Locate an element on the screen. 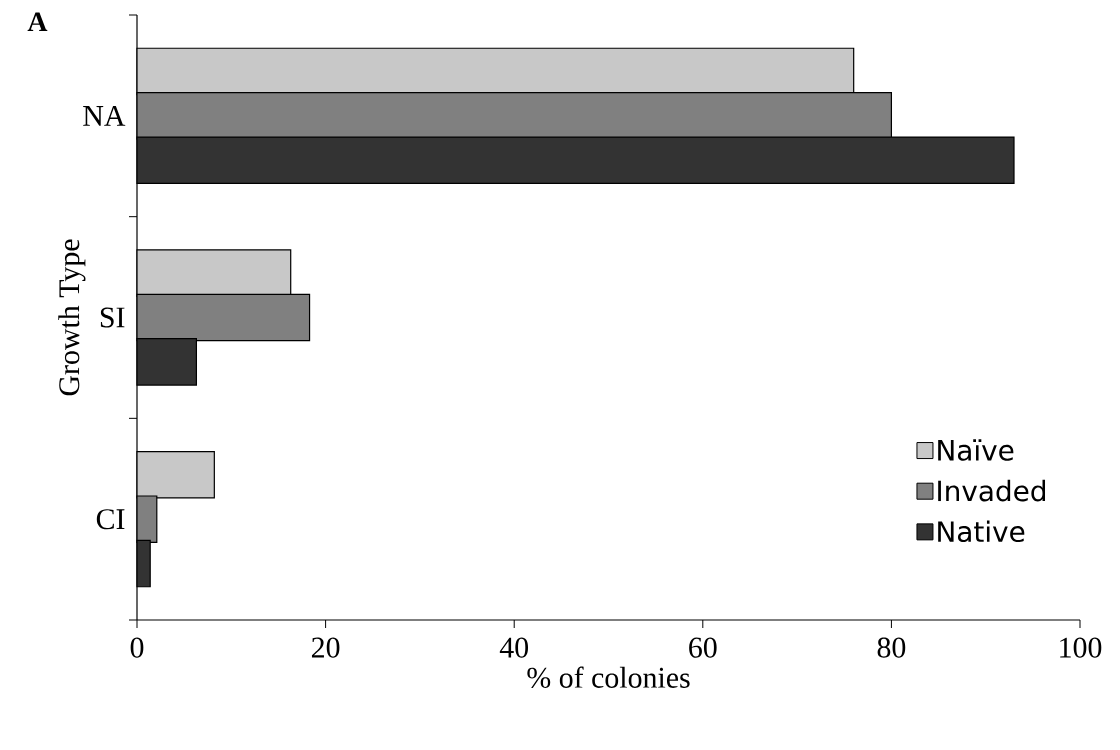 The height and width of the screenshot is (750, 1120). y-axis-title: Growth Type is located at coordinates (72, 317).